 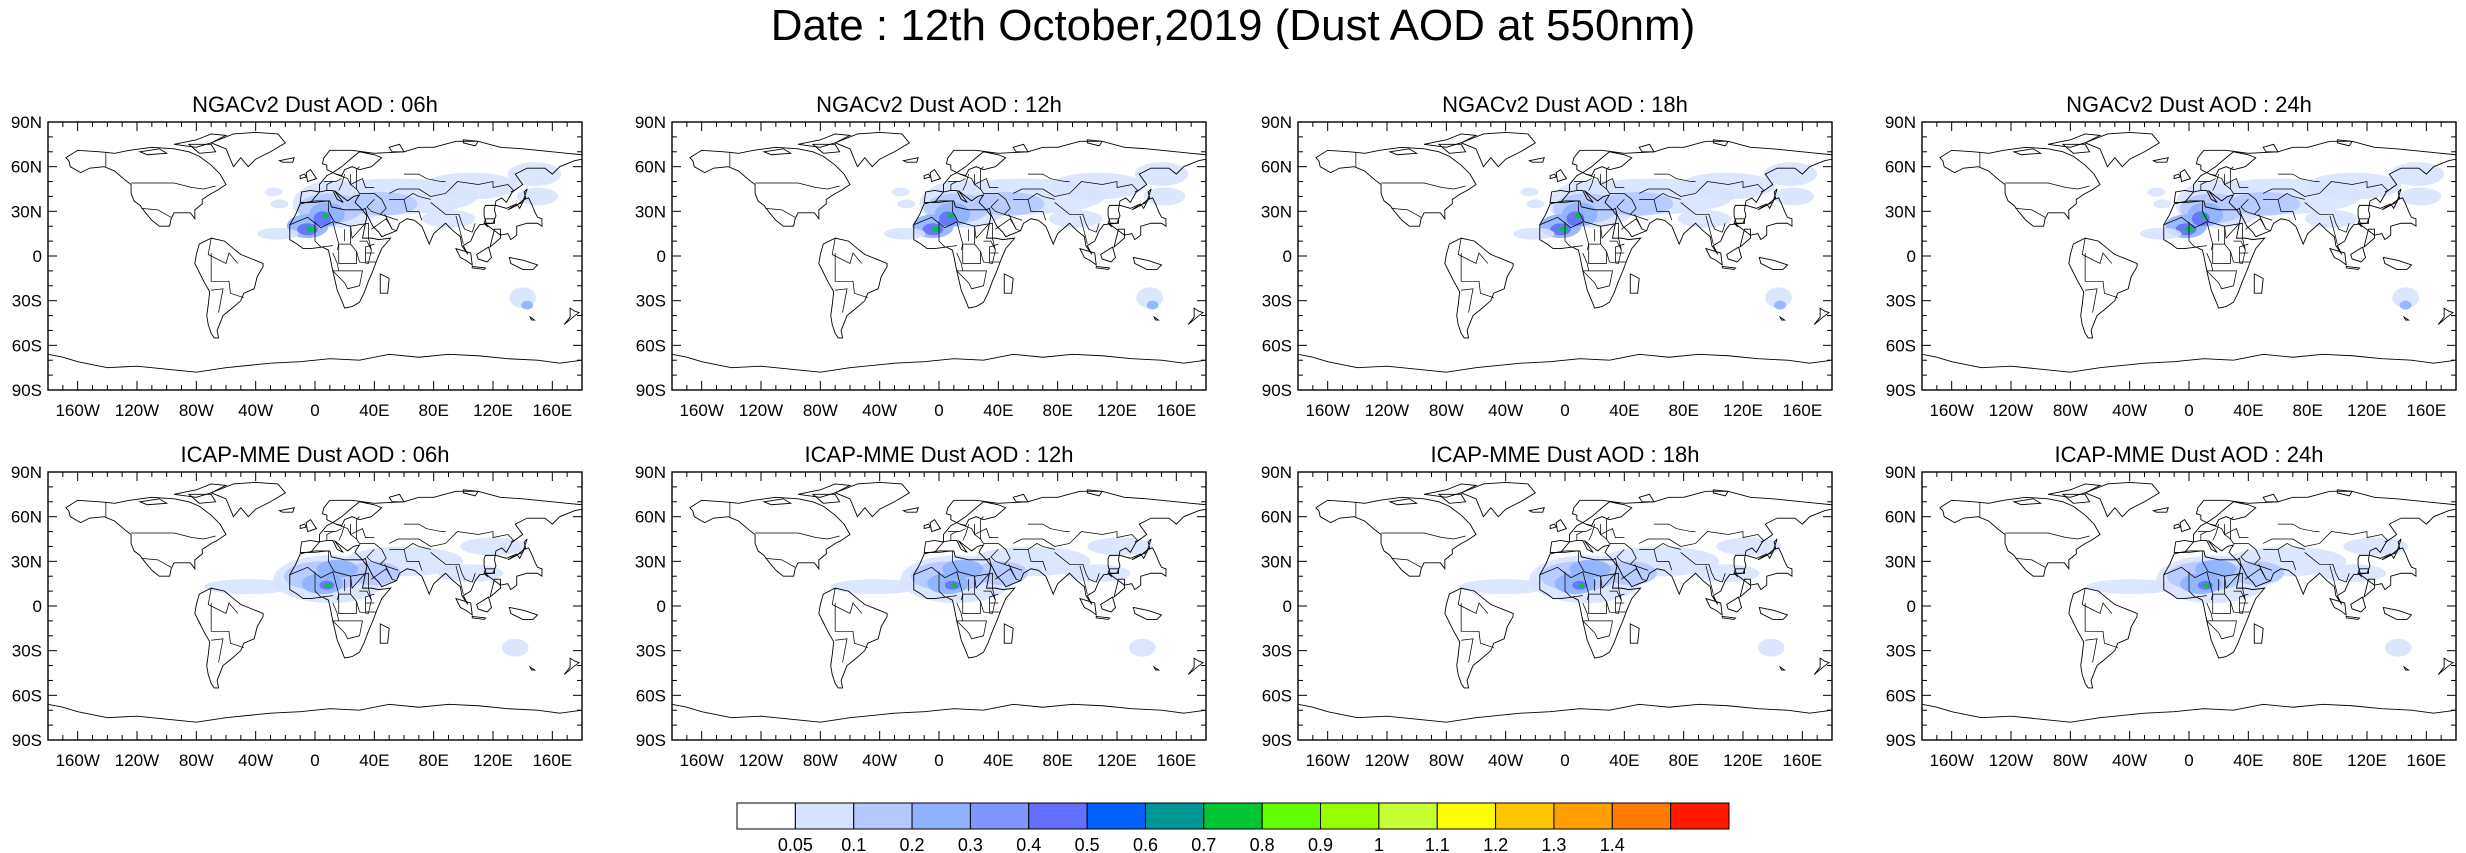 I want to click on lon-tick-label: 120E, so click(x=1117, y=410).